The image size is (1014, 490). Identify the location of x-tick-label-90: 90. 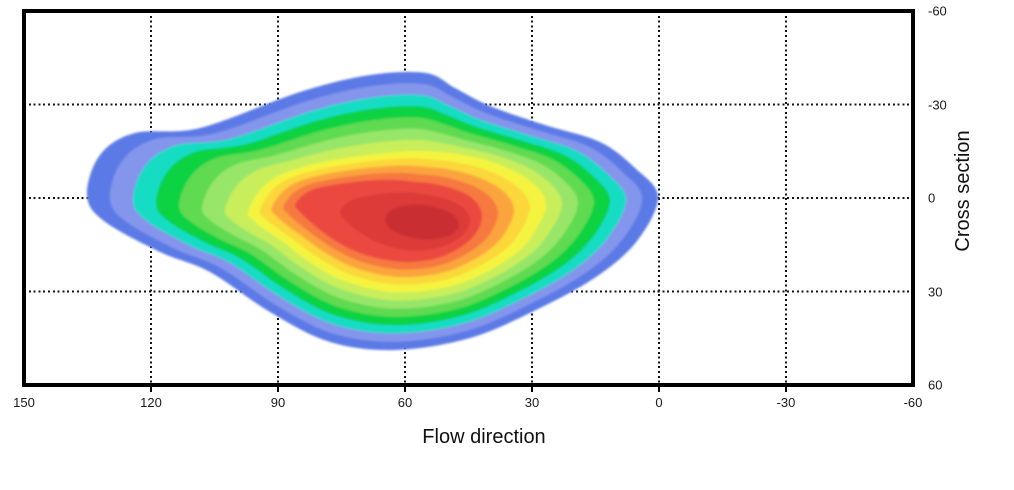
(278, 402).